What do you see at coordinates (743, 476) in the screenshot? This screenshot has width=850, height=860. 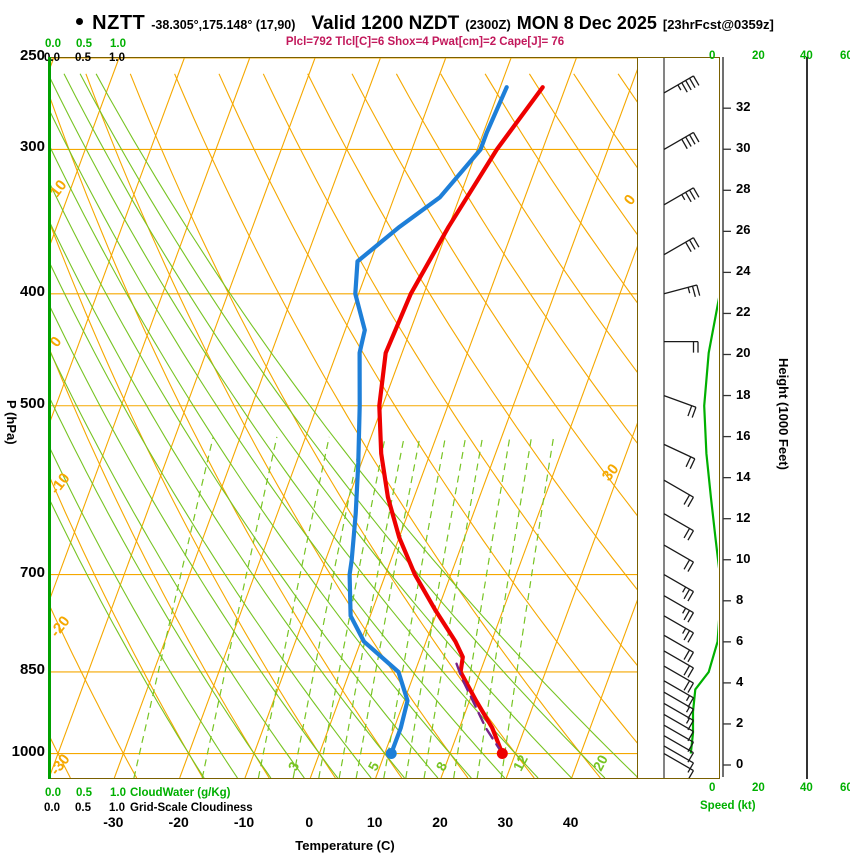 I see `height-tick-14: 14` at bounding box center [743, 476].